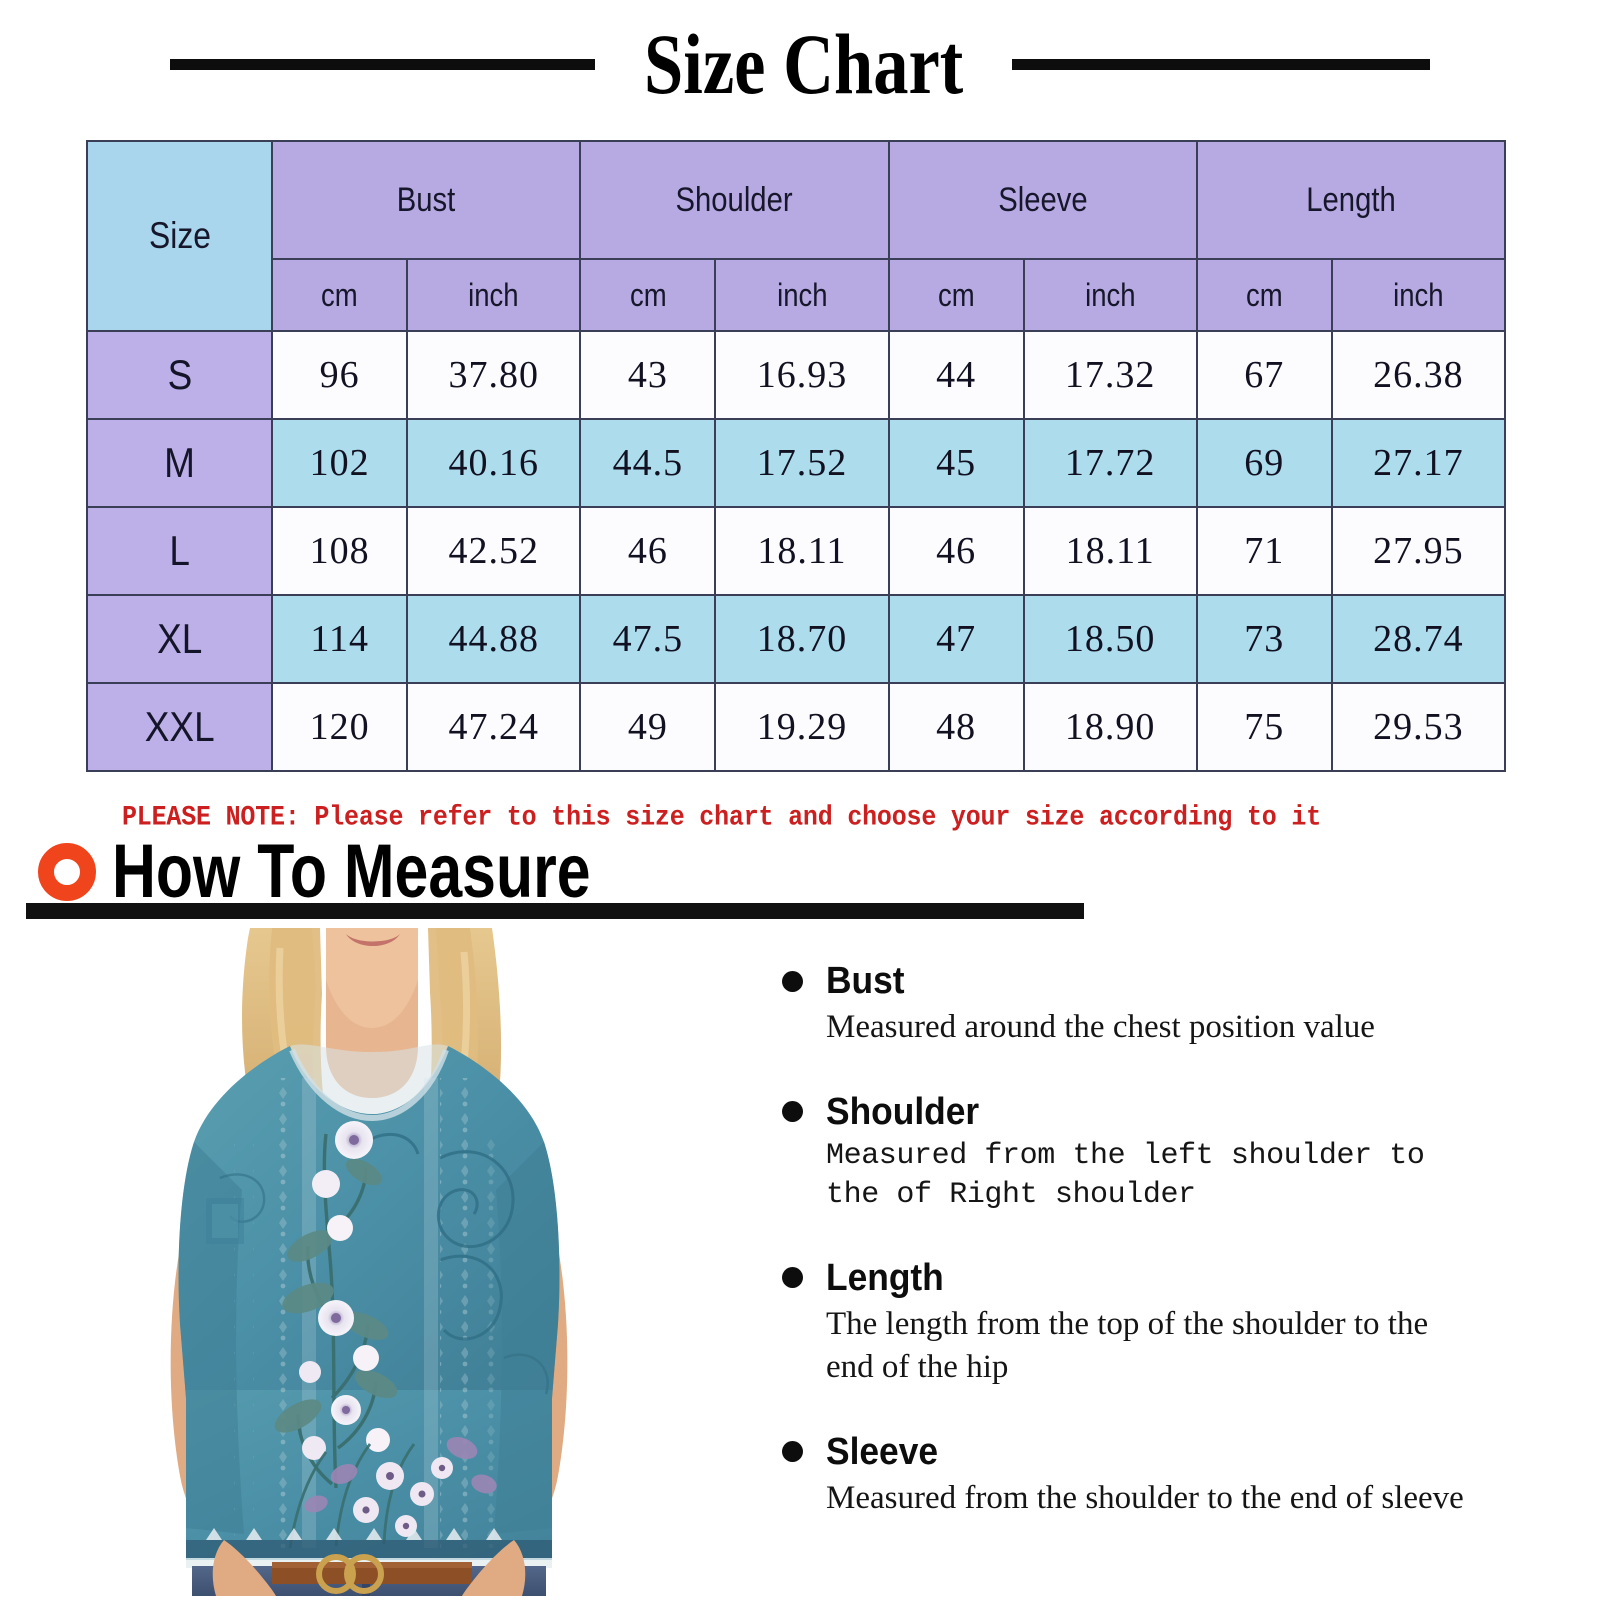  I want to click on table-row: M 102 40.16 44.5 17.52 45 17.72 69 27.17, so click(796, 463).